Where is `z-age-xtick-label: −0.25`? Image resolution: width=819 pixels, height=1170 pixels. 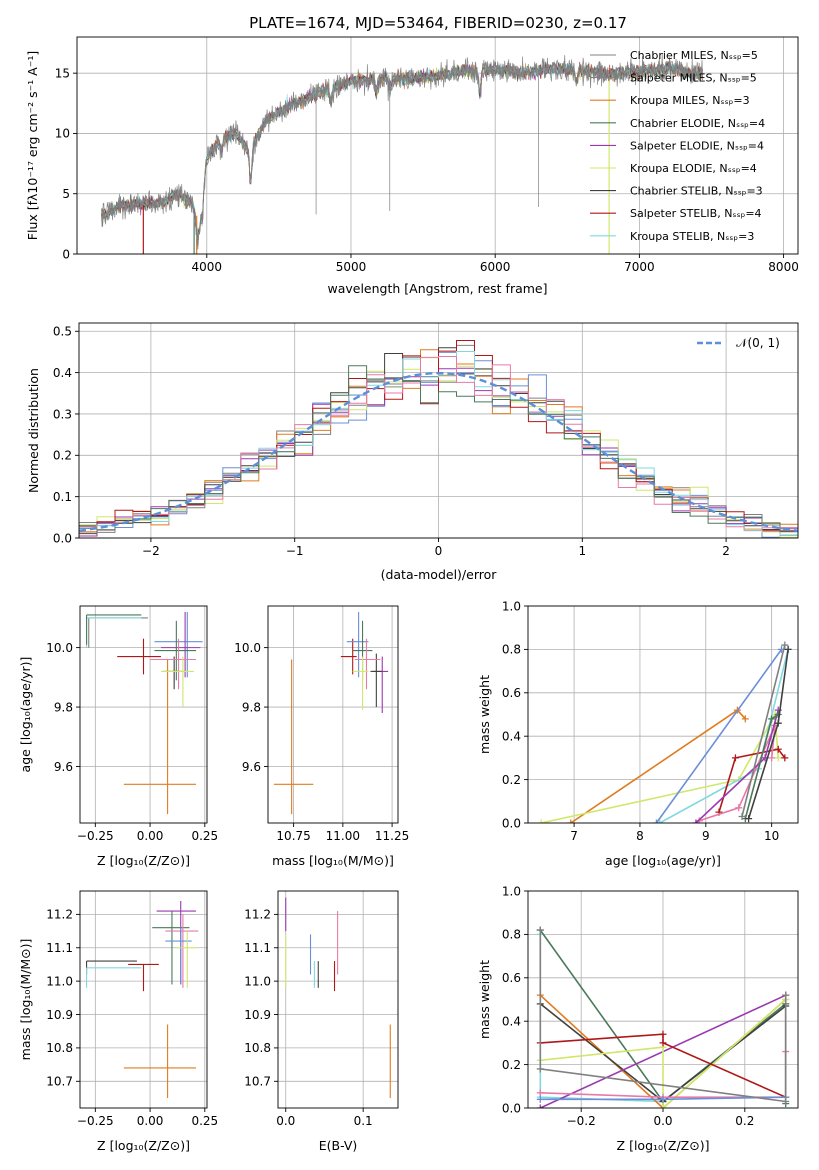 z-age-xtick-label: −0.25 is located at coordinates (95, 836).